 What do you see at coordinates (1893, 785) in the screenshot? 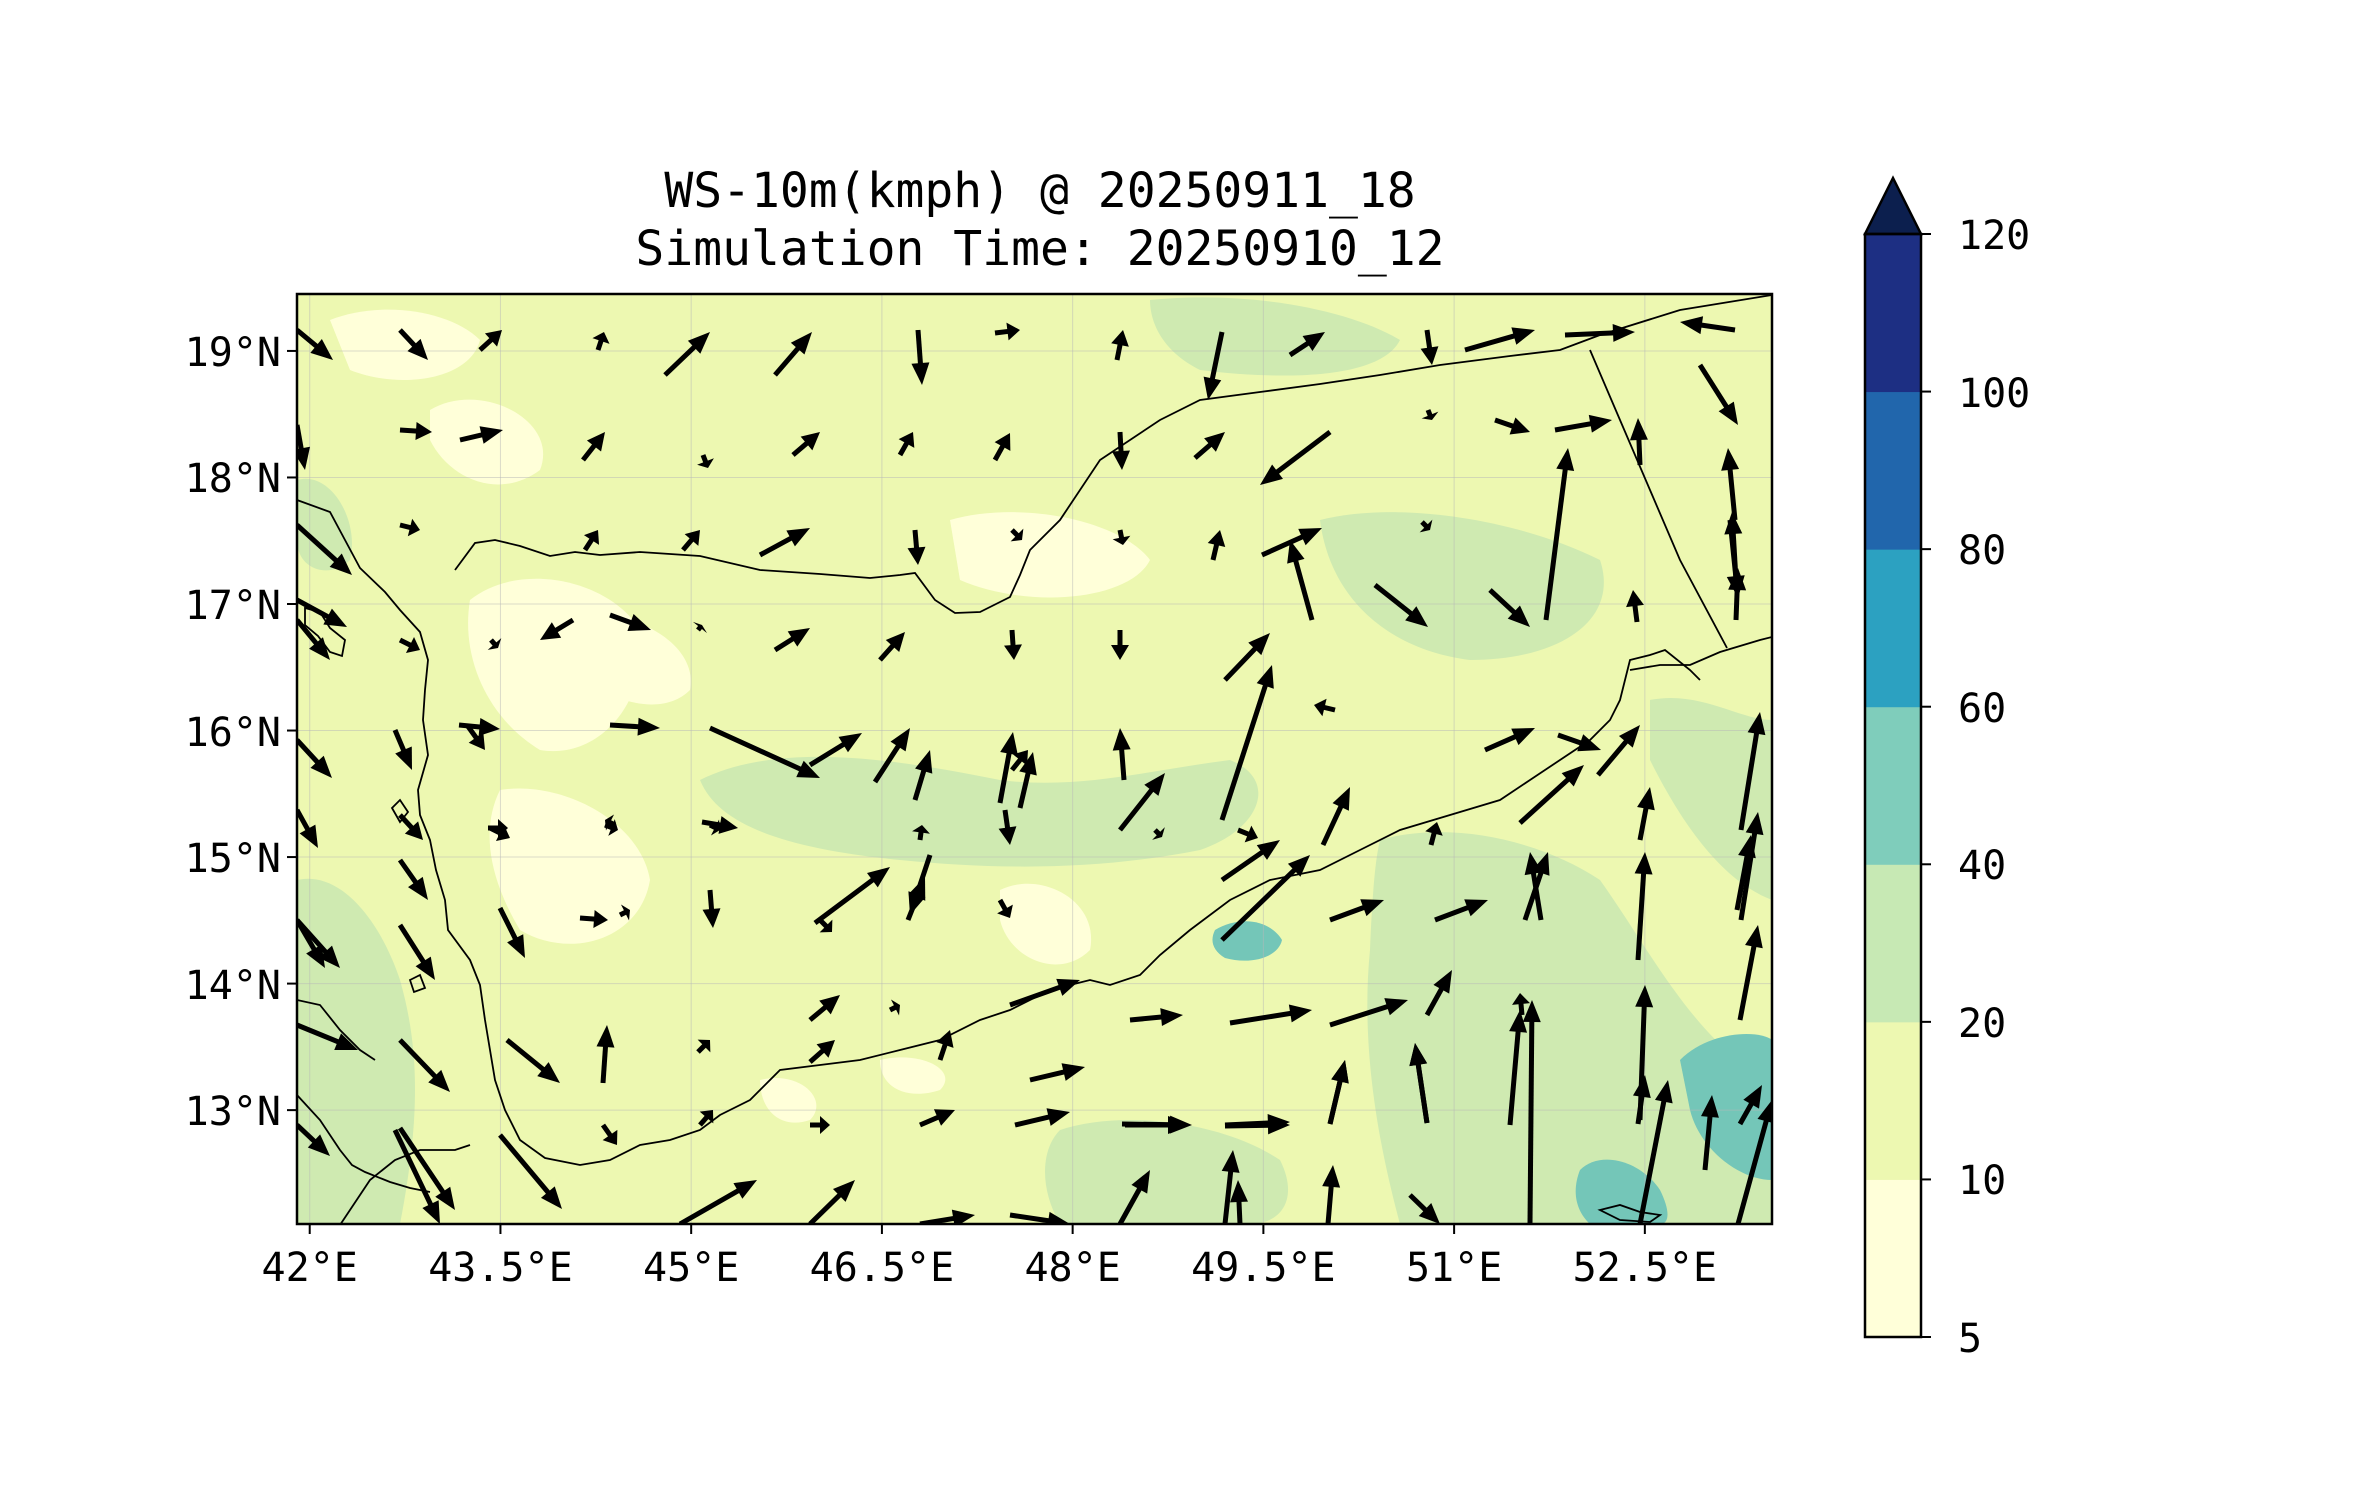
I see `colorbar-frame` at bounding box center [1893, 785].